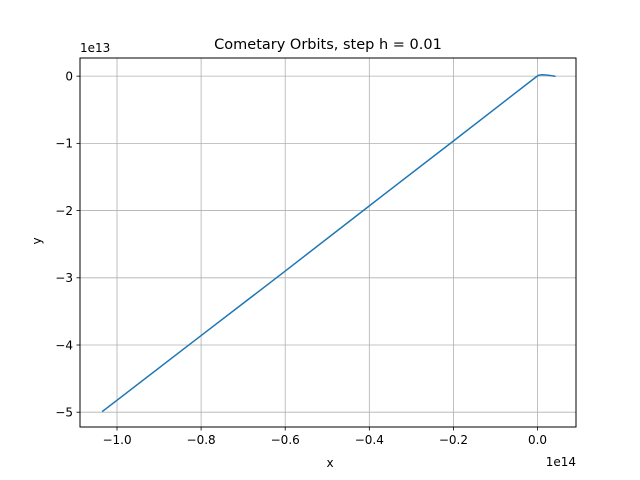  What do you see at coordinates (64, 144) in the screenshot?
I see `y-tick-label: −1` at bounding box center [64, 144].